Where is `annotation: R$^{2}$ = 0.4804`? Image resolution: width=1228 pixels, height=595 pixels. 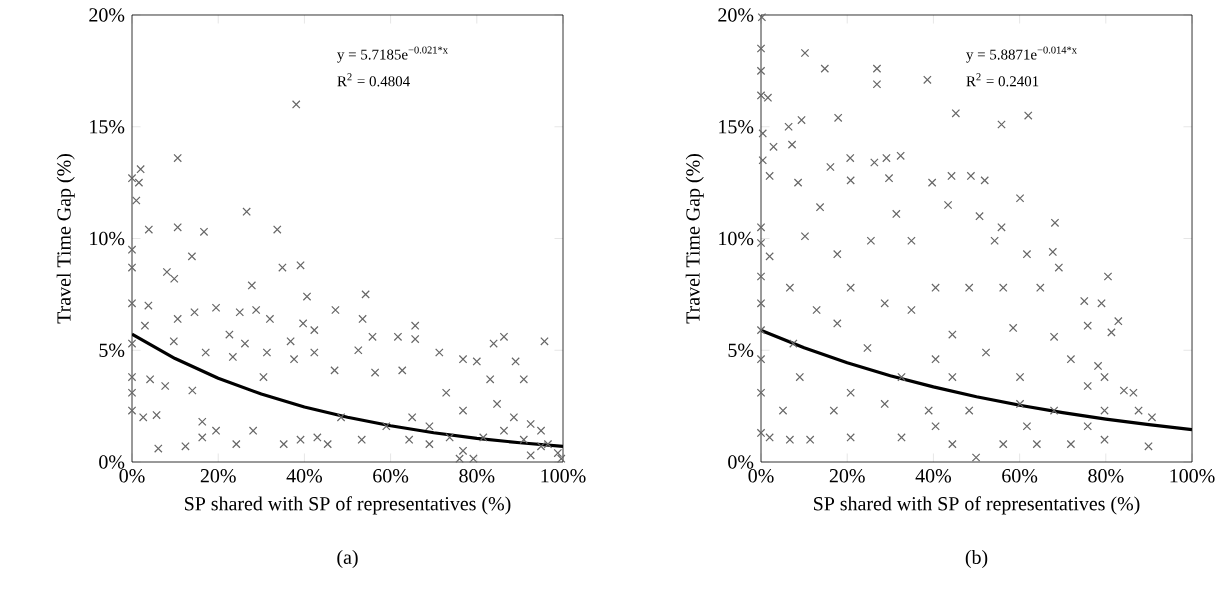 annotation: R$^{2}$ = 0.4804 is located at coordinates (373, 80).